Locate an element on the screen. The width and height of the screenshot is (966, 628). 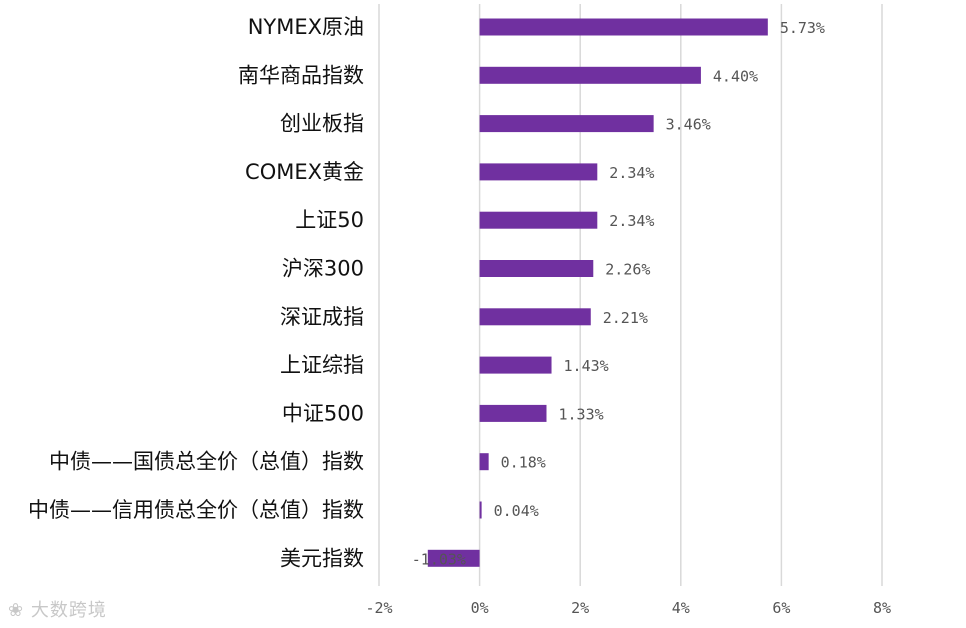
data-label: 1.33% is located at coordinates (580, 414).